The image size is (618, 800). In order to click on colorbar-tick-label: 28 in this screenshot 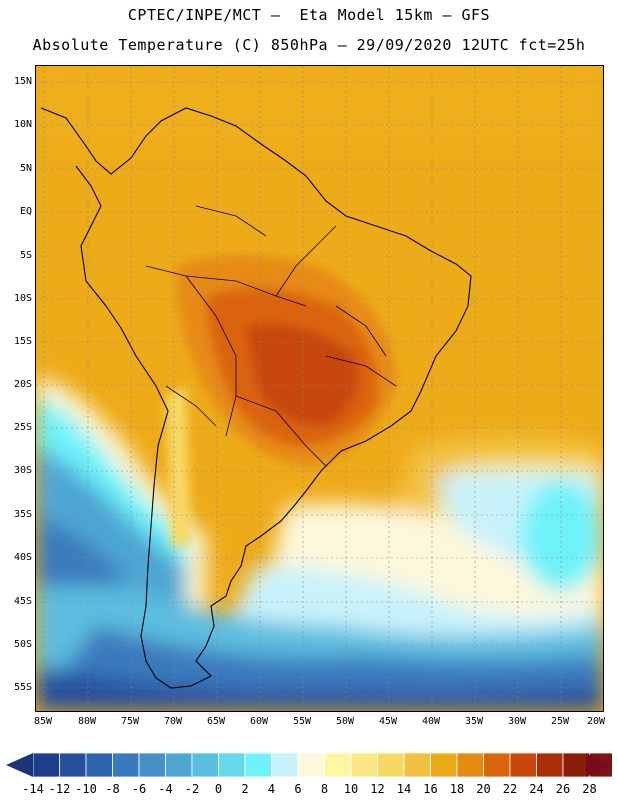, I will do `click(589, 789)`.